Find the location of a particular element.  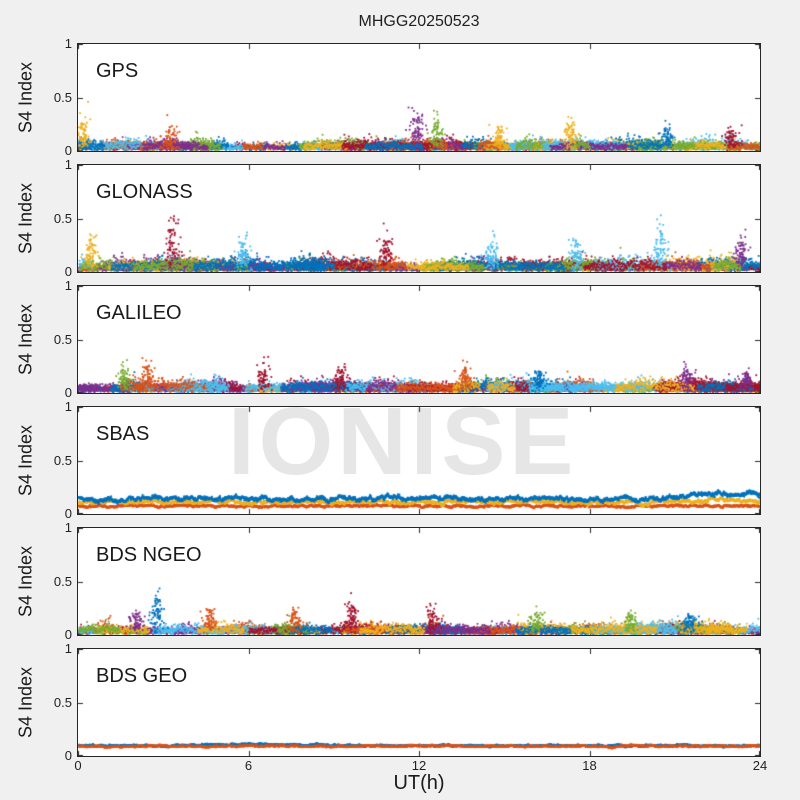

panel-canvas-bds-geo is located at coordinates (419, 702).